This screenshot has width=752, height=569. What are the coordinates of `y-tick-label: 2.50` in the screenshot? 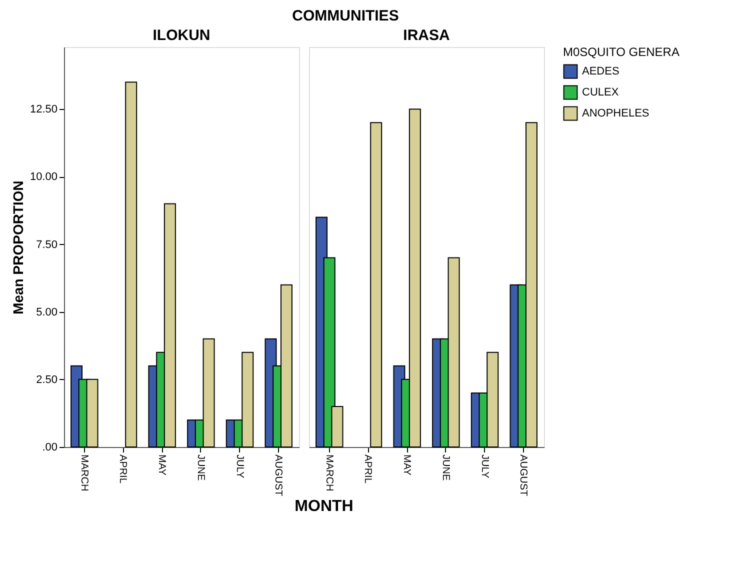 It's located at (47, 380).